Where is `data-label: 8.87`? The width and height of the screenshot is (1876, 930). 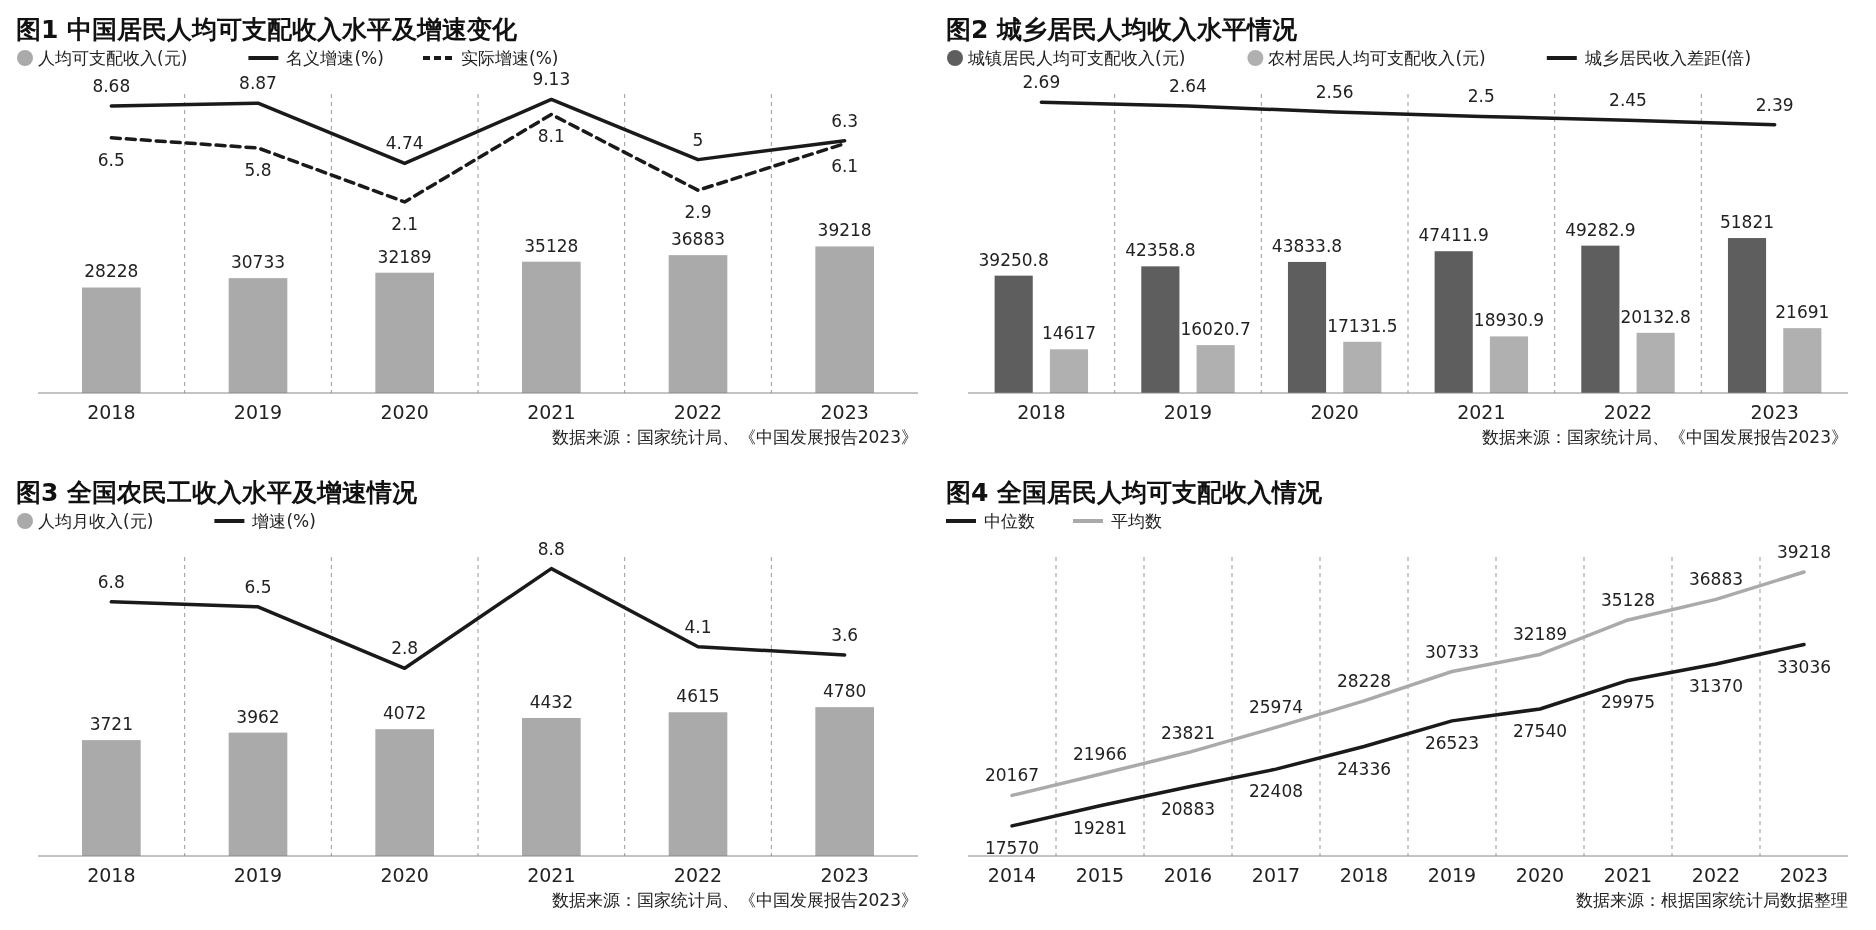
data-label: 8.87 is located at coordinates (258, 83).